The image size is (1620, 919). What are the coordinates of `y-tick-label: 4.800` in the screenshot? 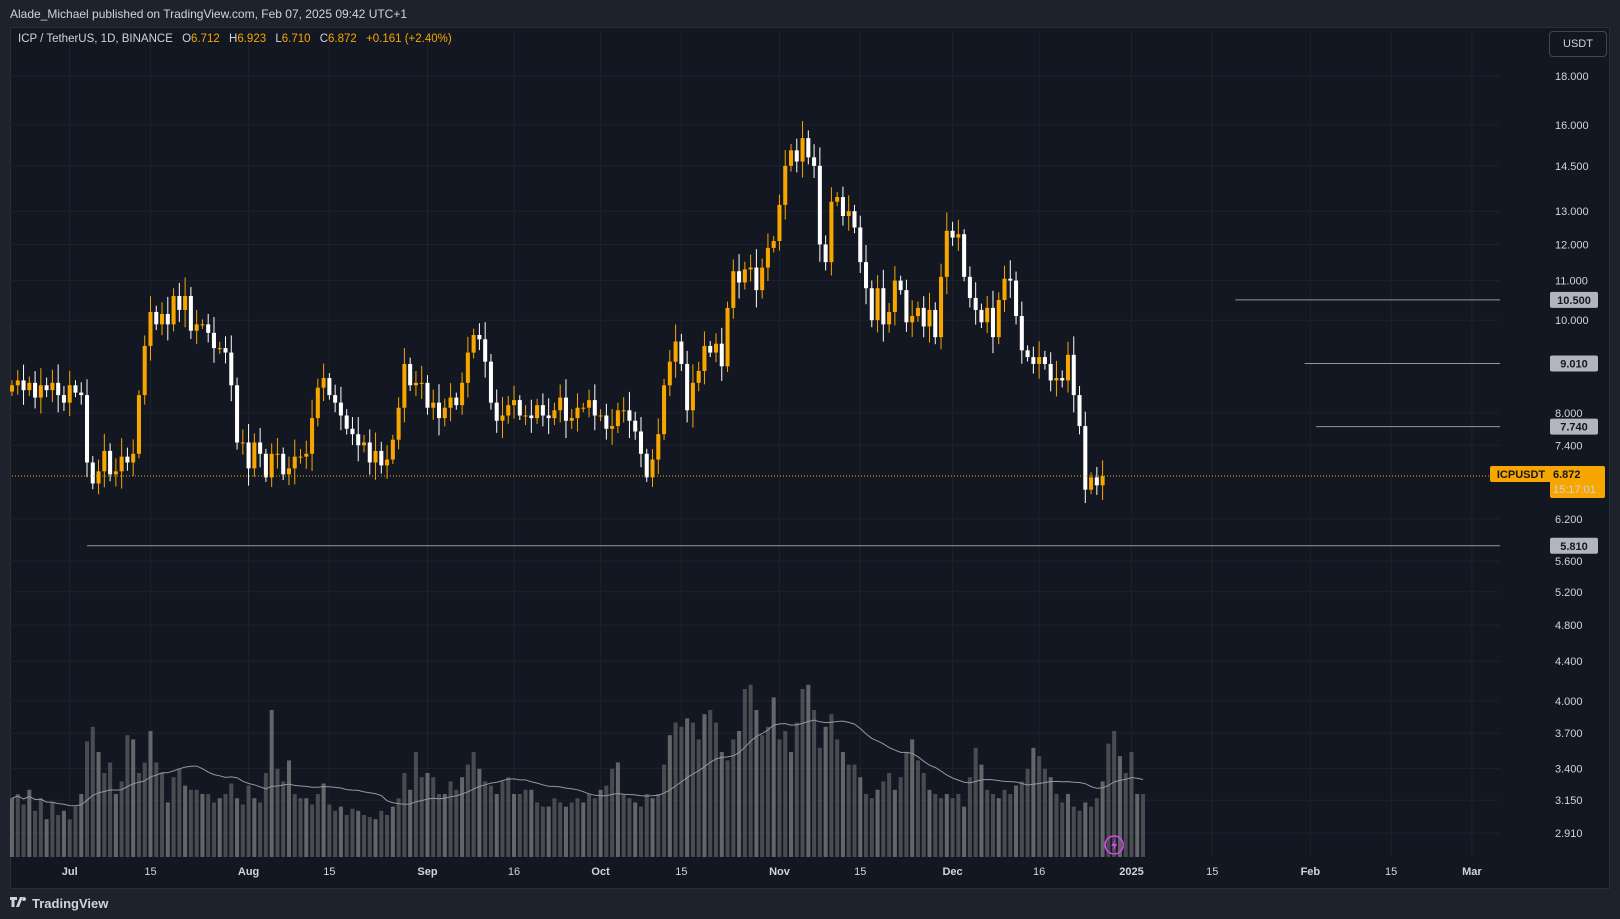 It's located at (1569, 626).